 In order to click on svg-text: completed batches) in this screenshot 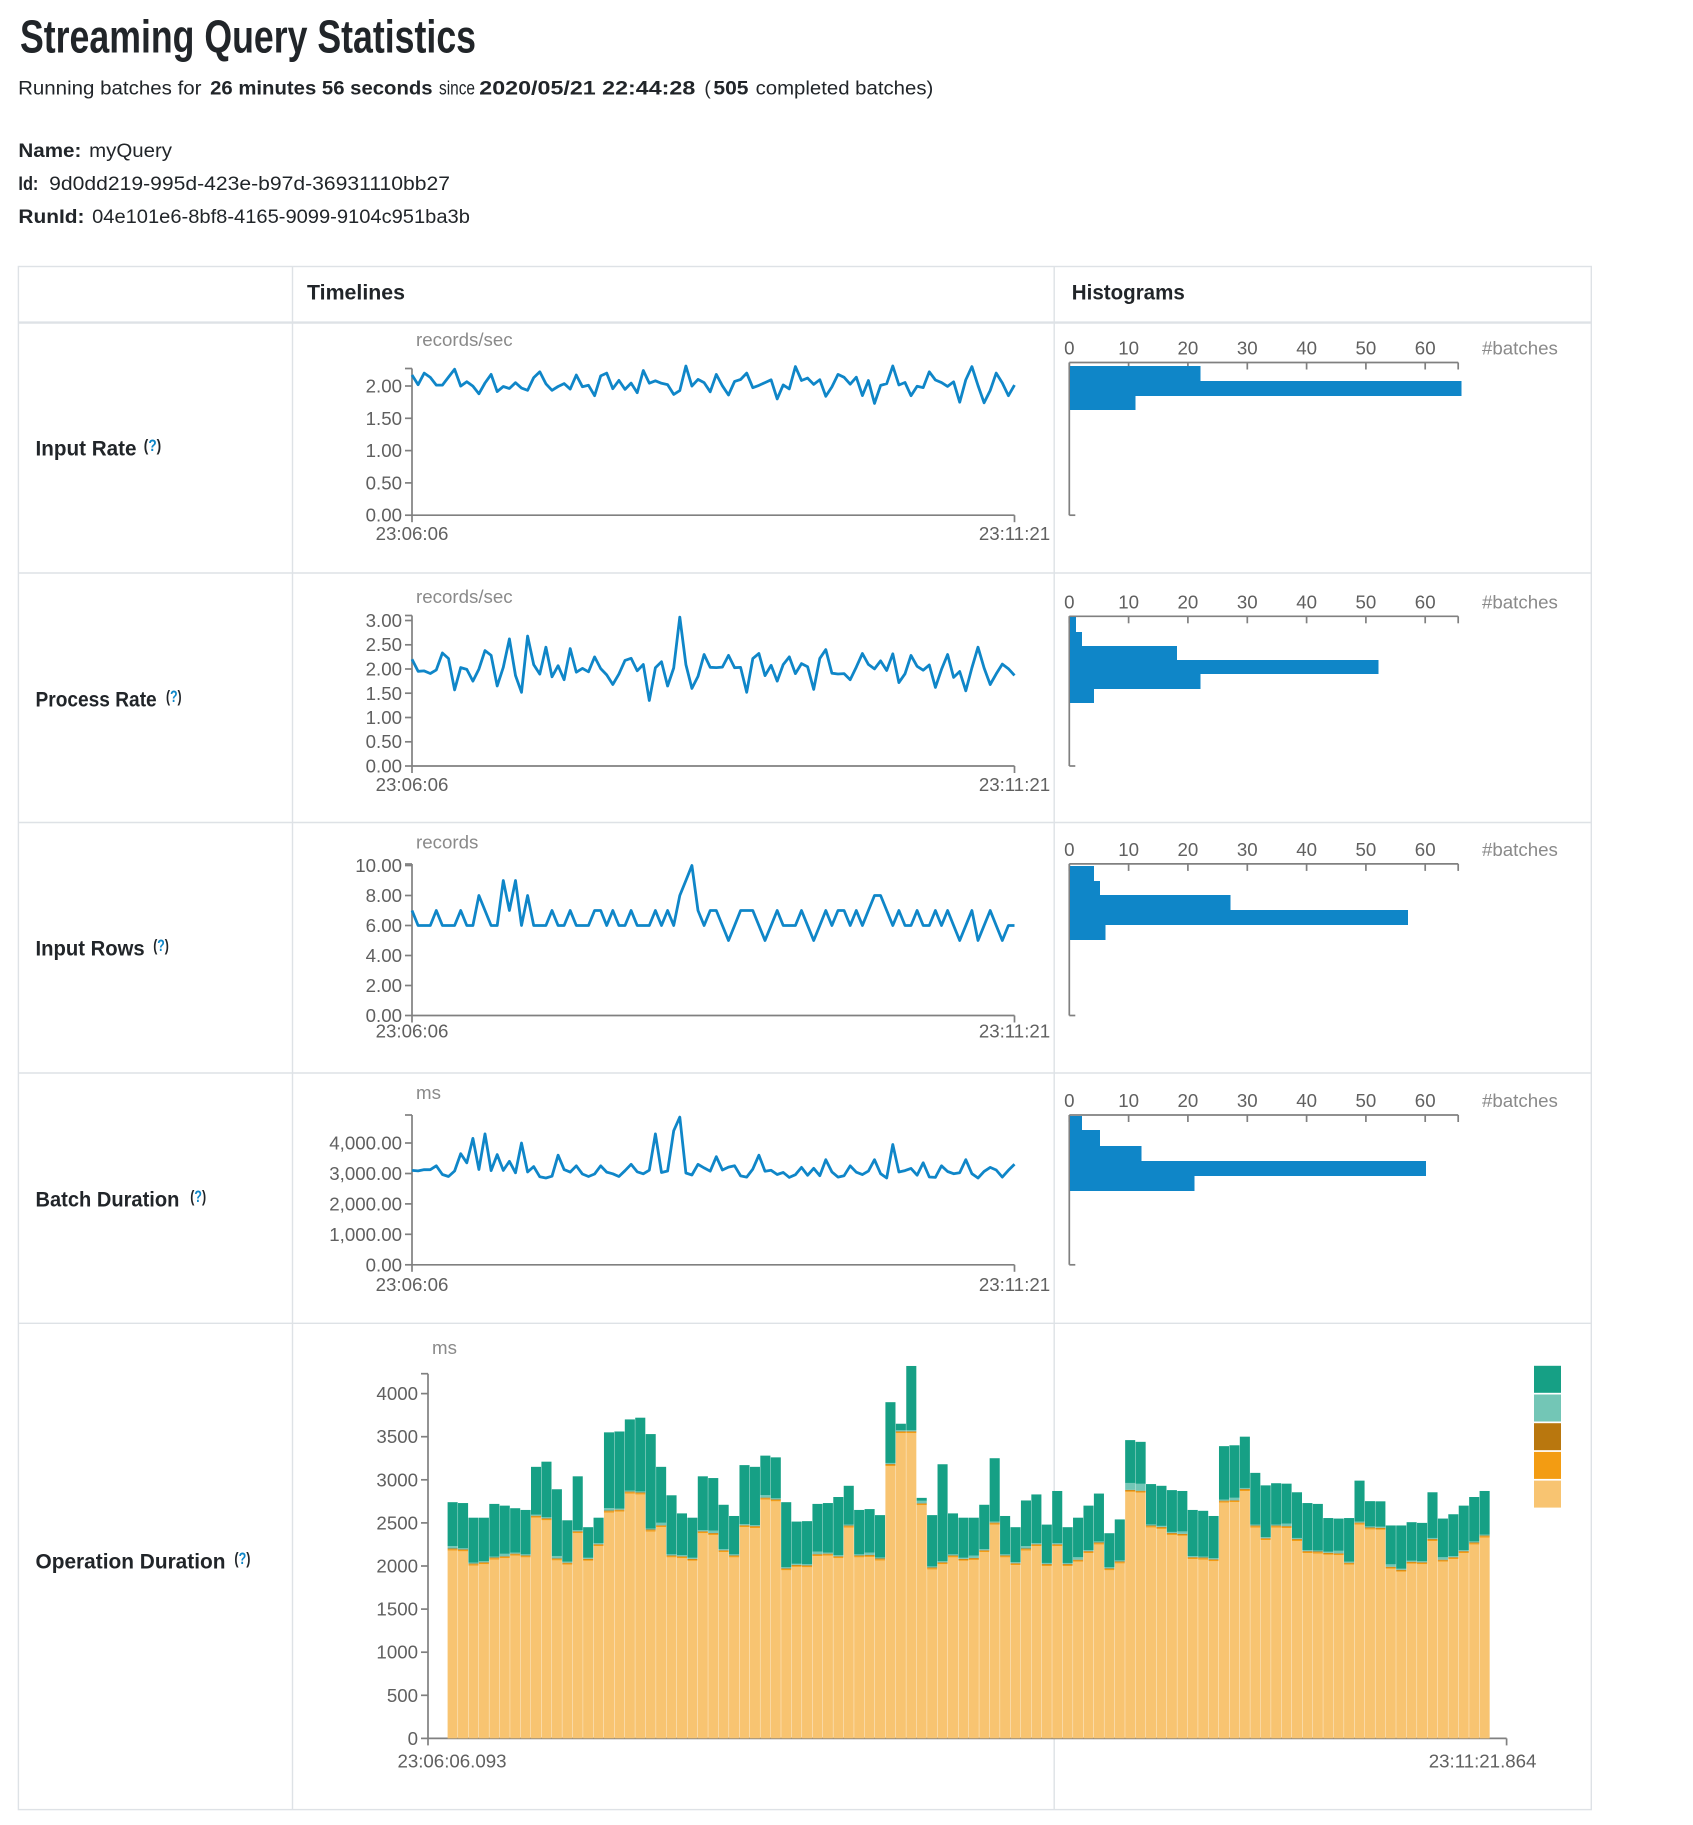, I will do `click(845, 89)`.